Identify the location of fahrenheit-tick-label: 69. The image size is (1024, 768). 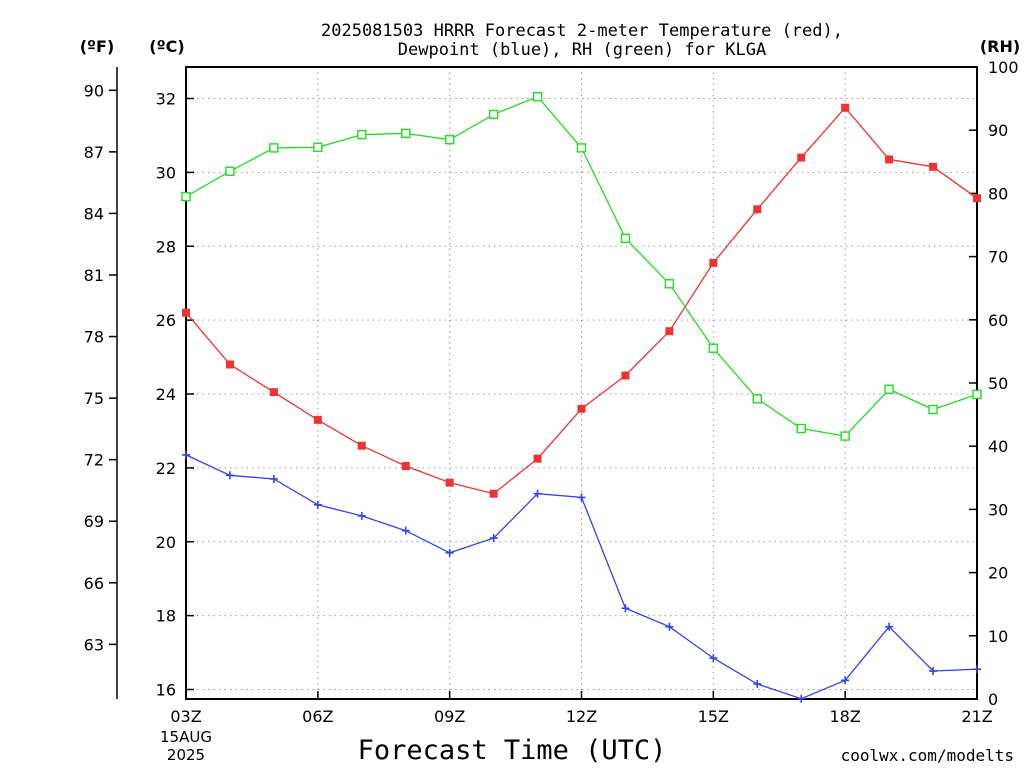
(94, 521).